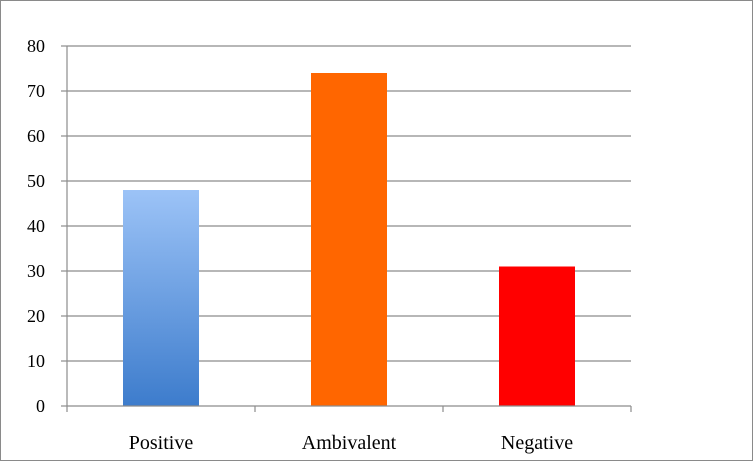  I want to click on x-category-label: Positive, so click(161, 443).